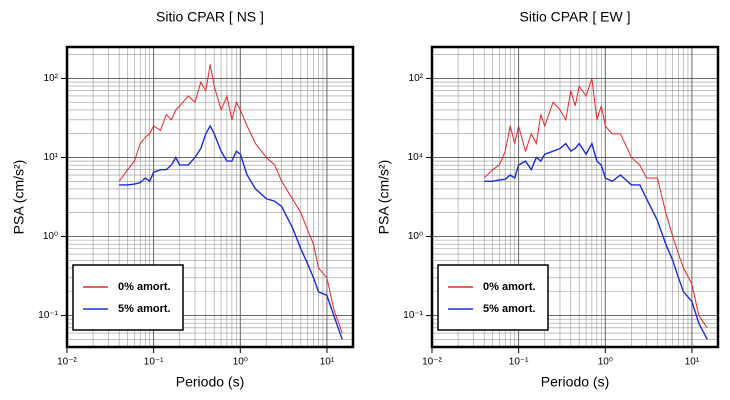  I want to click on y-tick-label: 10¹, so click(51, 157).